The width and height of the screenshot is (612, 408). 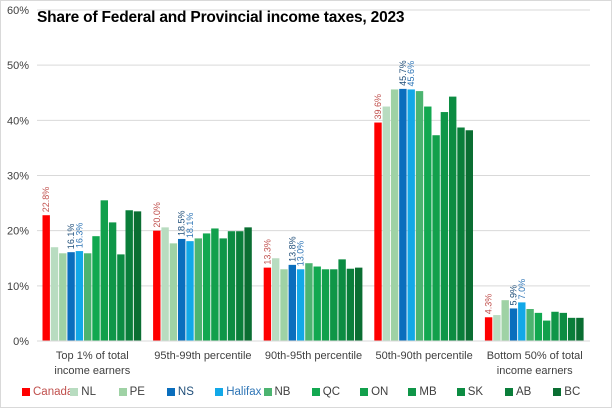 What do you see at coordinates (403, 73) in the screenshot?
I see `data-label-ns: 45.7%` at bounding box center [403, 73].